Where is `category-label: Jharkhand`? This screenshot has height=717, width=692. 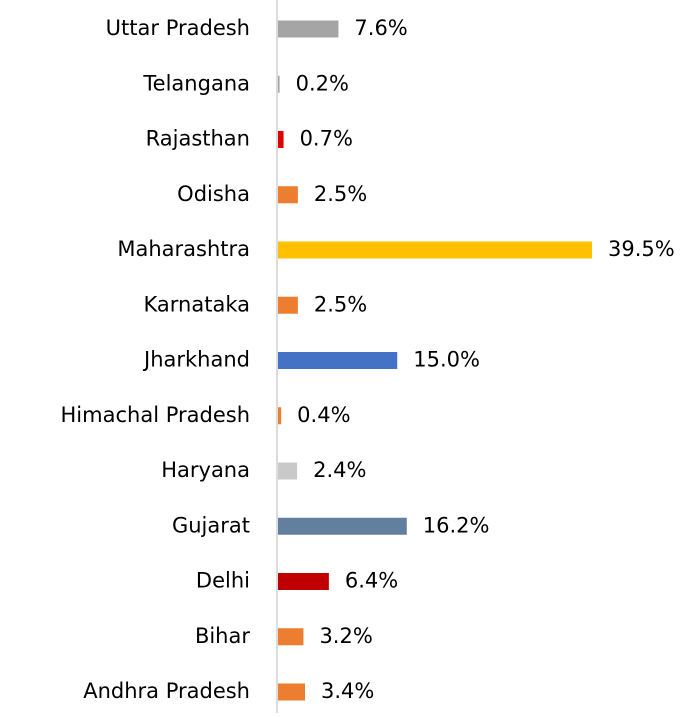
category-label: Jharkhand is located at coordinates (196, 360).